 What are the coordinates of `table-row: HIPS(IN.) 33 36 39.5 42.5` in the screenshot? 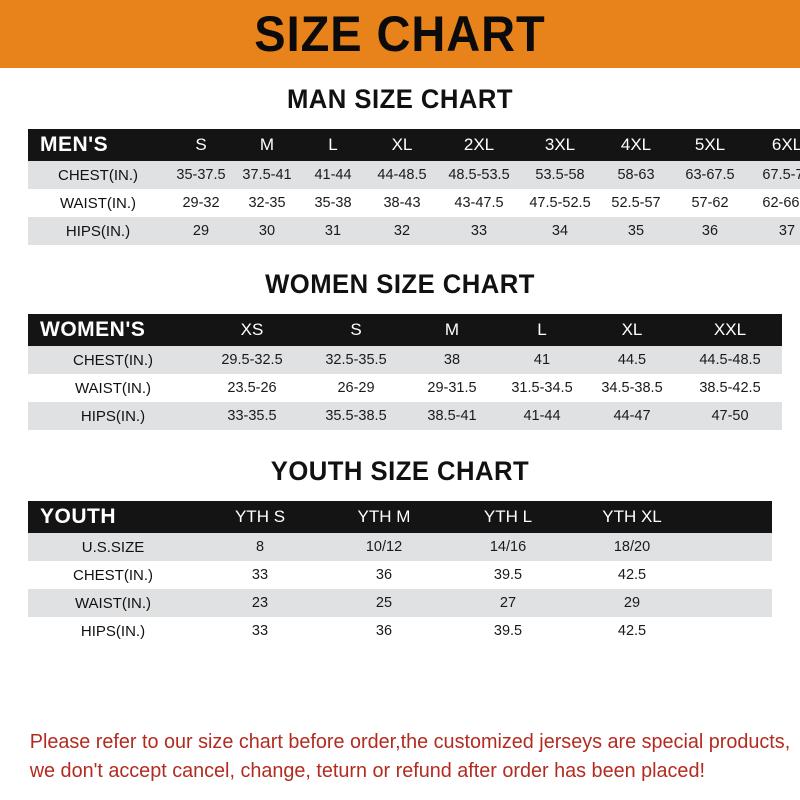 It's located at (400, 631).